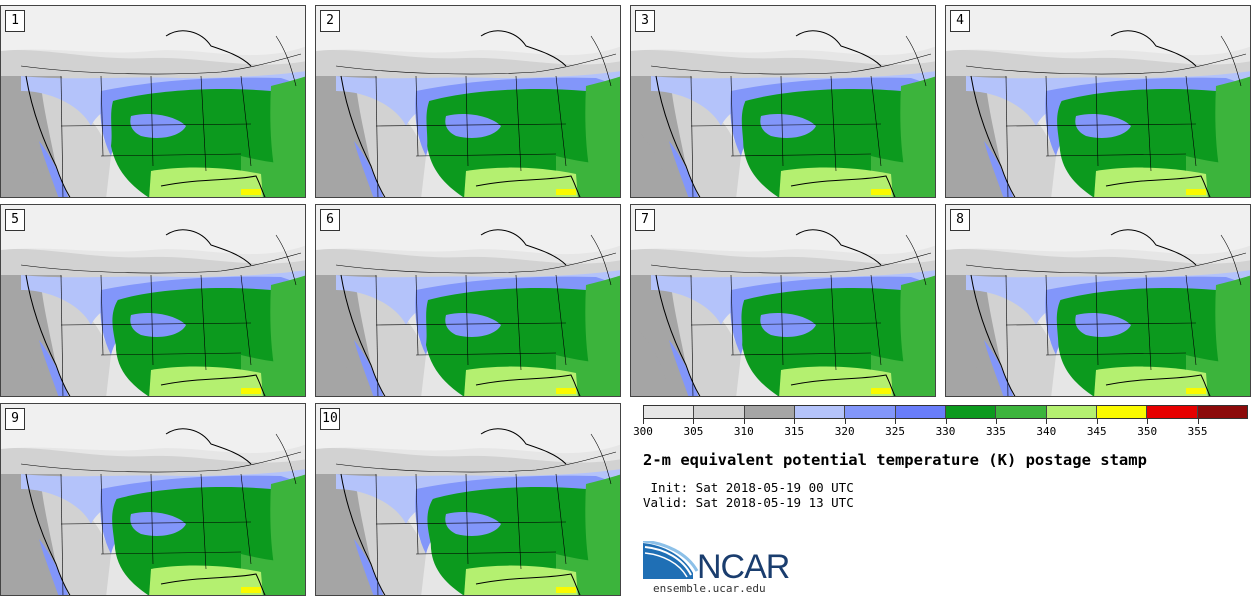  What do you see at coordinates (468, 300) in the screenshot?
I see `postage-stamp-map: 6` at bounding box center [468, 300].